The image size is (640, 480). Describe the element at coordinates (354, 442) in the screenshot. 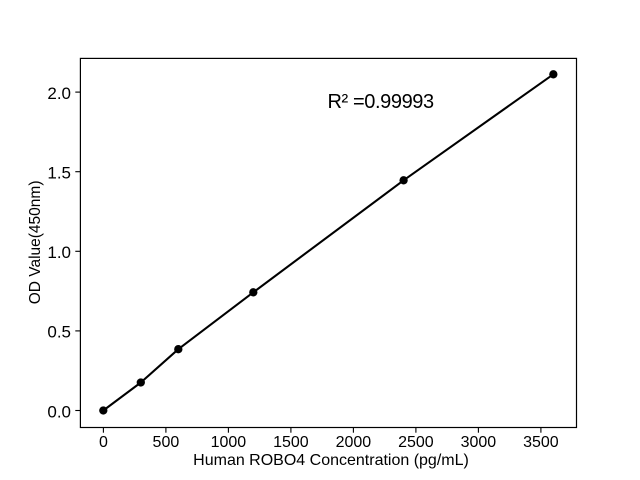

I see `svg-text: 2000` at that location.